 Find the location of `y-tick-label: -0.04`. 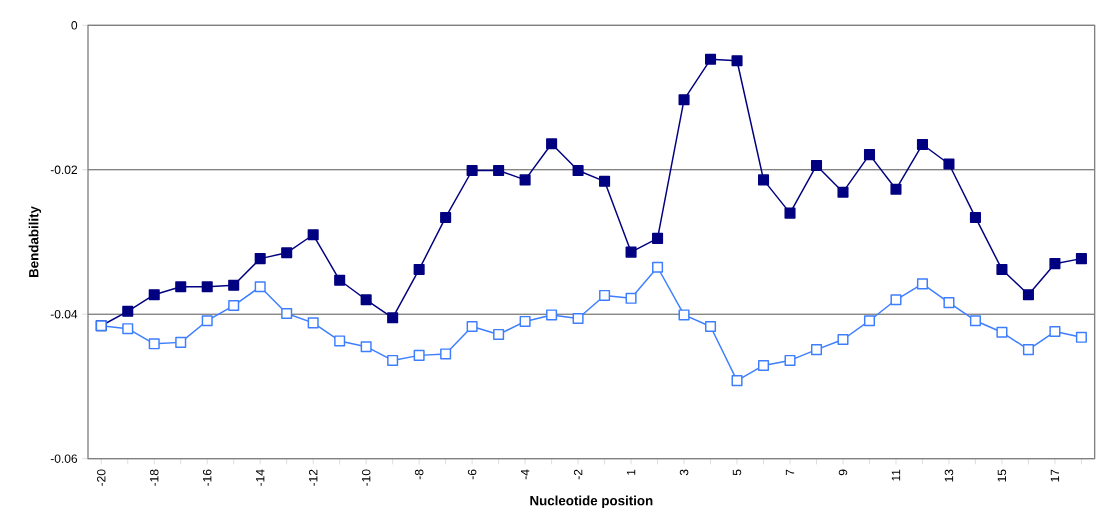

y-tick-label: -0.04 is located at coordinates (64, 314).